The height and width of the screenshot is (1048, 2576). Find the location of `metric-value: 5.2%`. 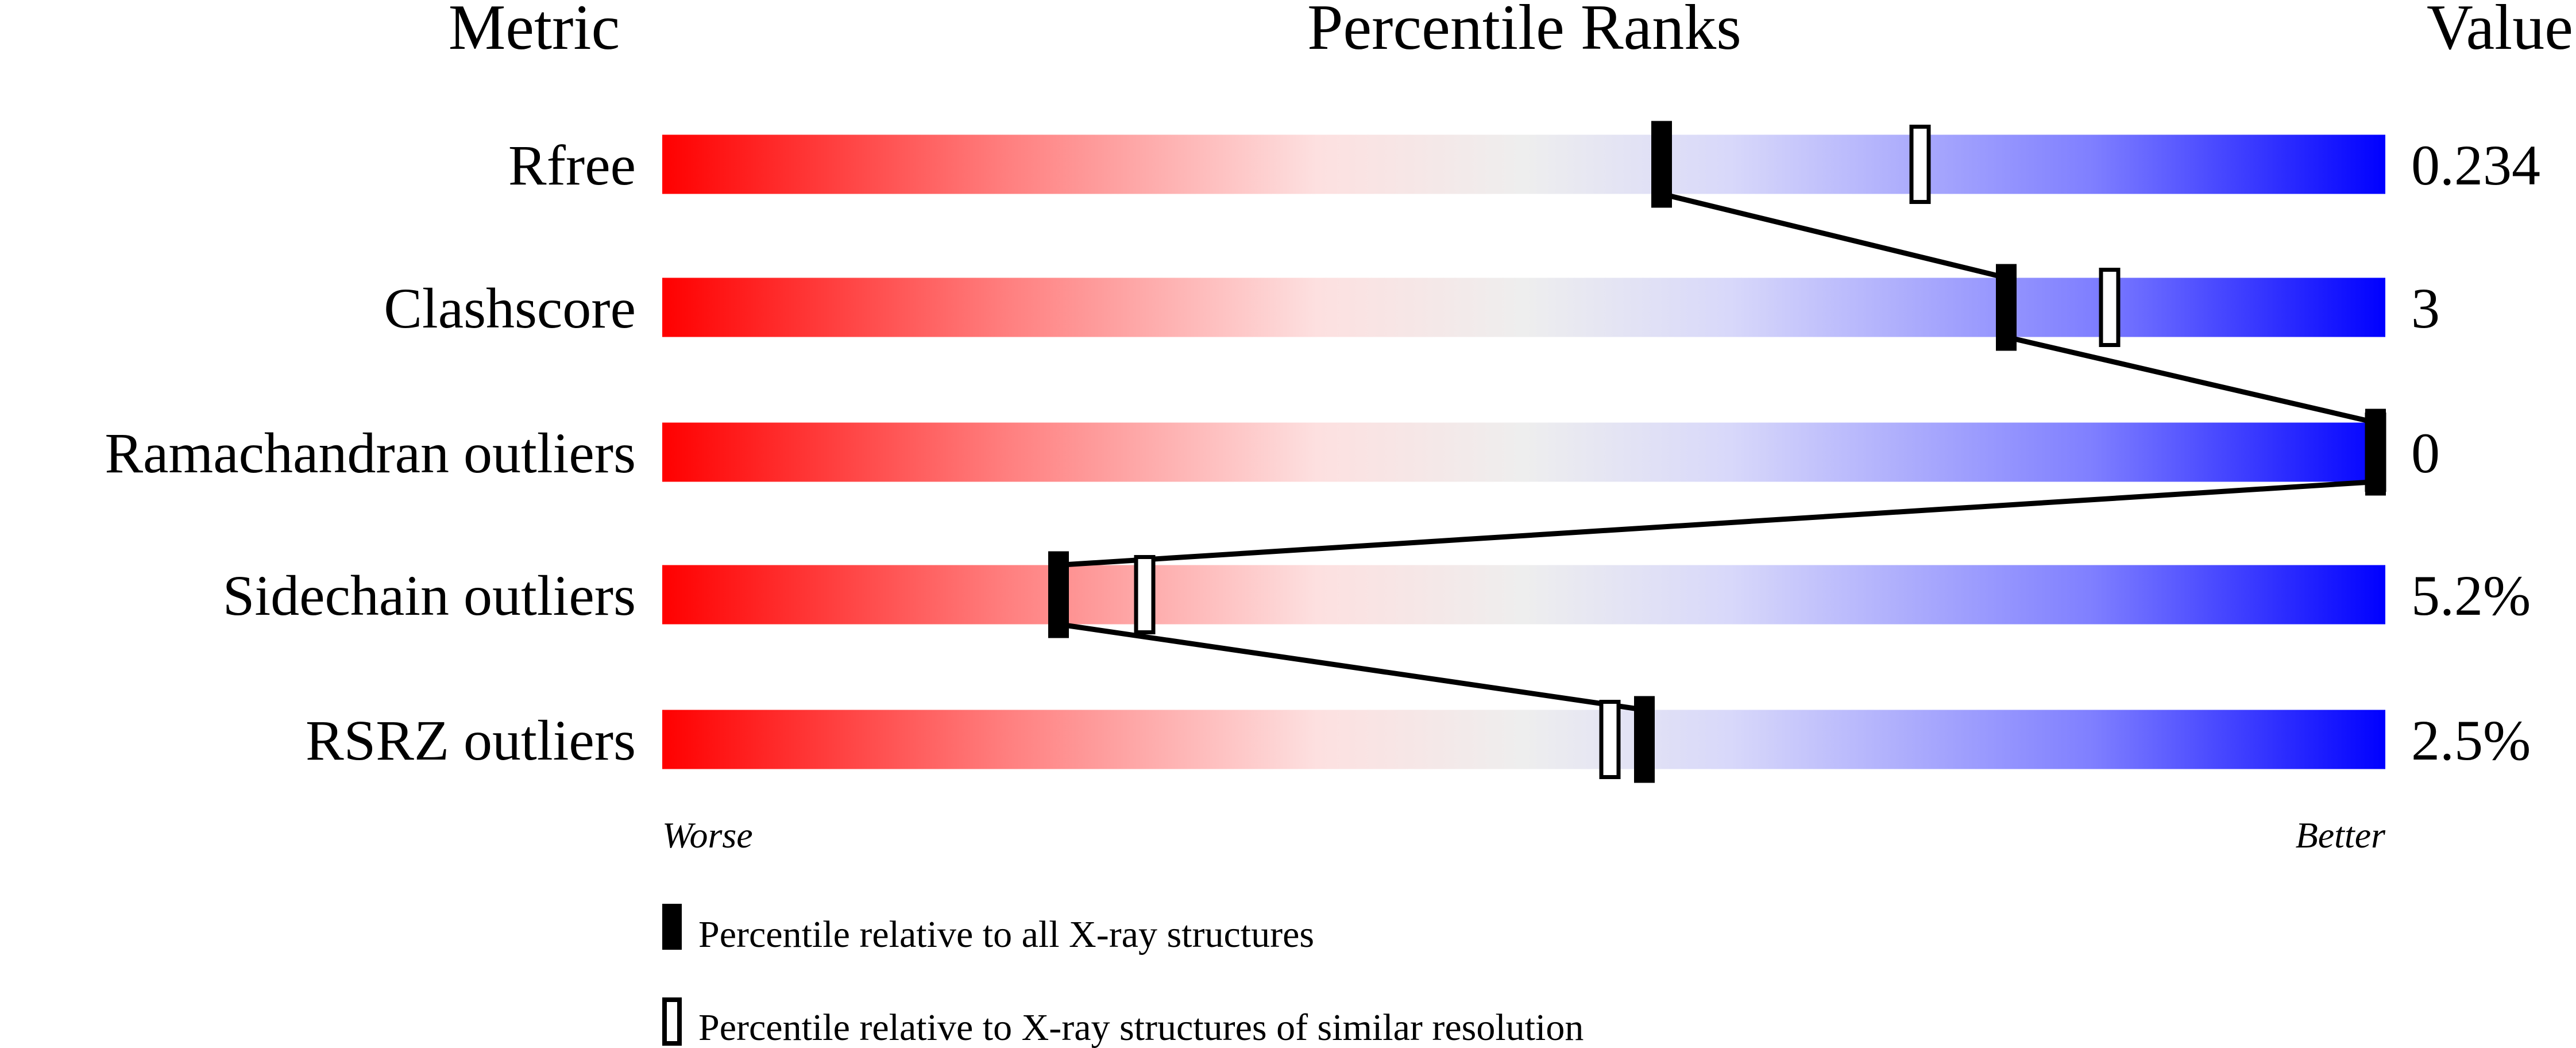

metric-value: 5.2% is located at coordinates (2471, 595).